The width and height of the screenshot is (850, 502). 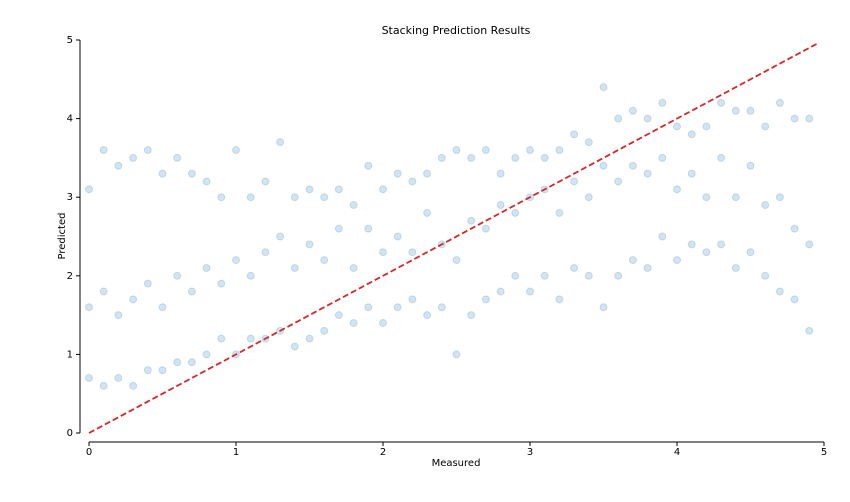 What do you see at coordinates (383, 452) in the screenshot?
I see `x-tick-label: 2` at bounding box center [383, 452].